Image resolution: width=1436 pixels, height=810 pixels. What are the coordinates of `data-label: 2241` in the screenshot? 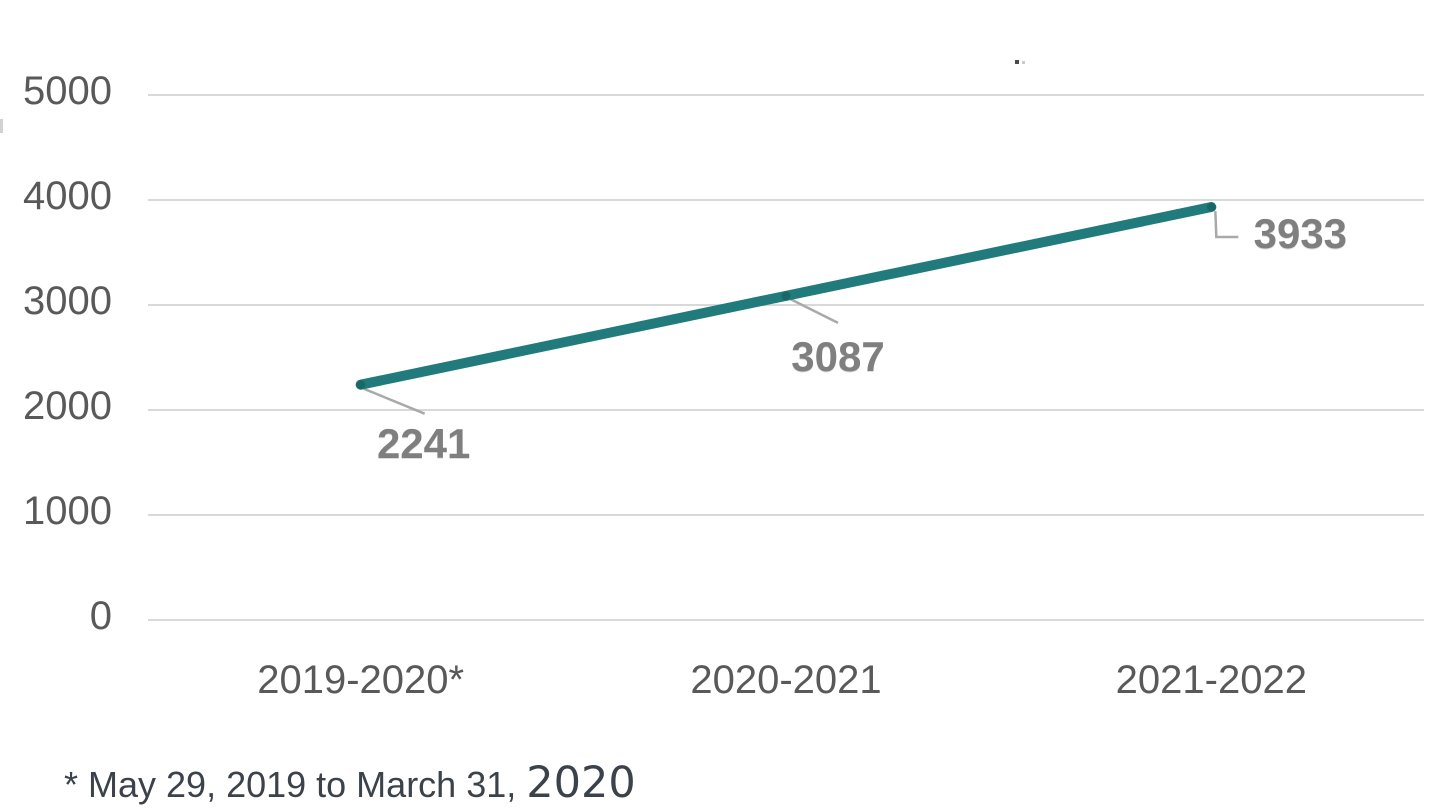 It's located at (423, 443).